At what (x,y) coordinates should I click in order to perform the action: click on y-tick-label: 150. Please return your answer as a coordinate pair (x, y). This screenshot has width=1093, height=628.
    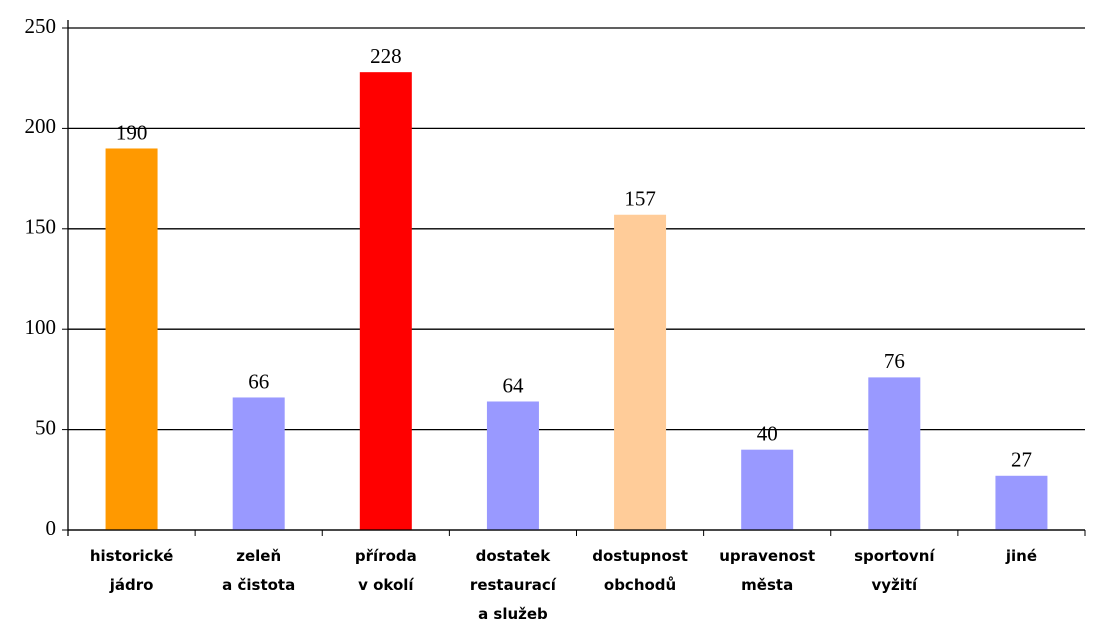
    Looking at the image, I should click on (41, 227).